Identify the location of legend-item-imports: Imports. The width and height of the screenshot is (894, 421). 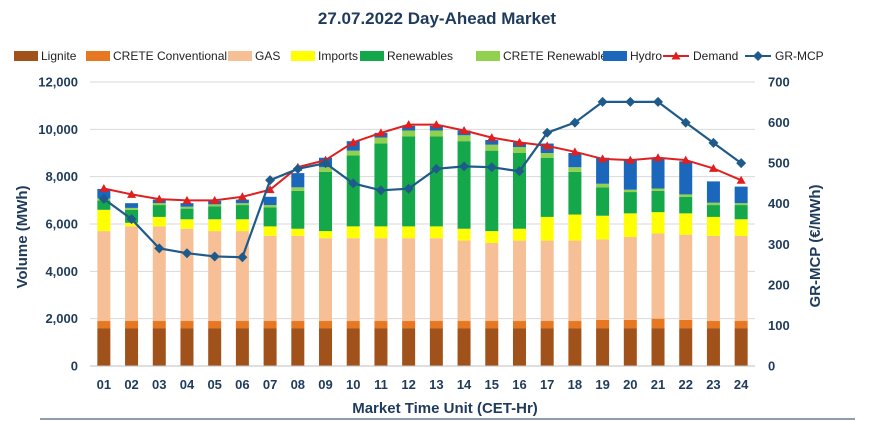
(324, 56).